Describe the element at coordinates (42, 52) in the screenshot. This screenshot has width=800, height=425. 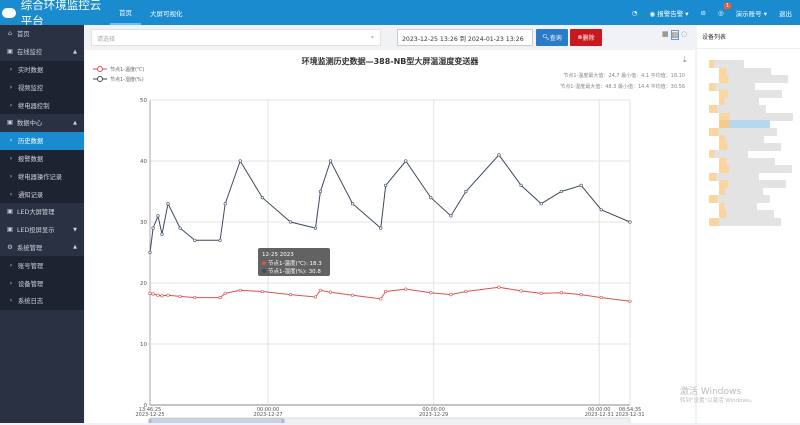
I see `sidebar-item: ▣ 在线监控 ▲` at that location.